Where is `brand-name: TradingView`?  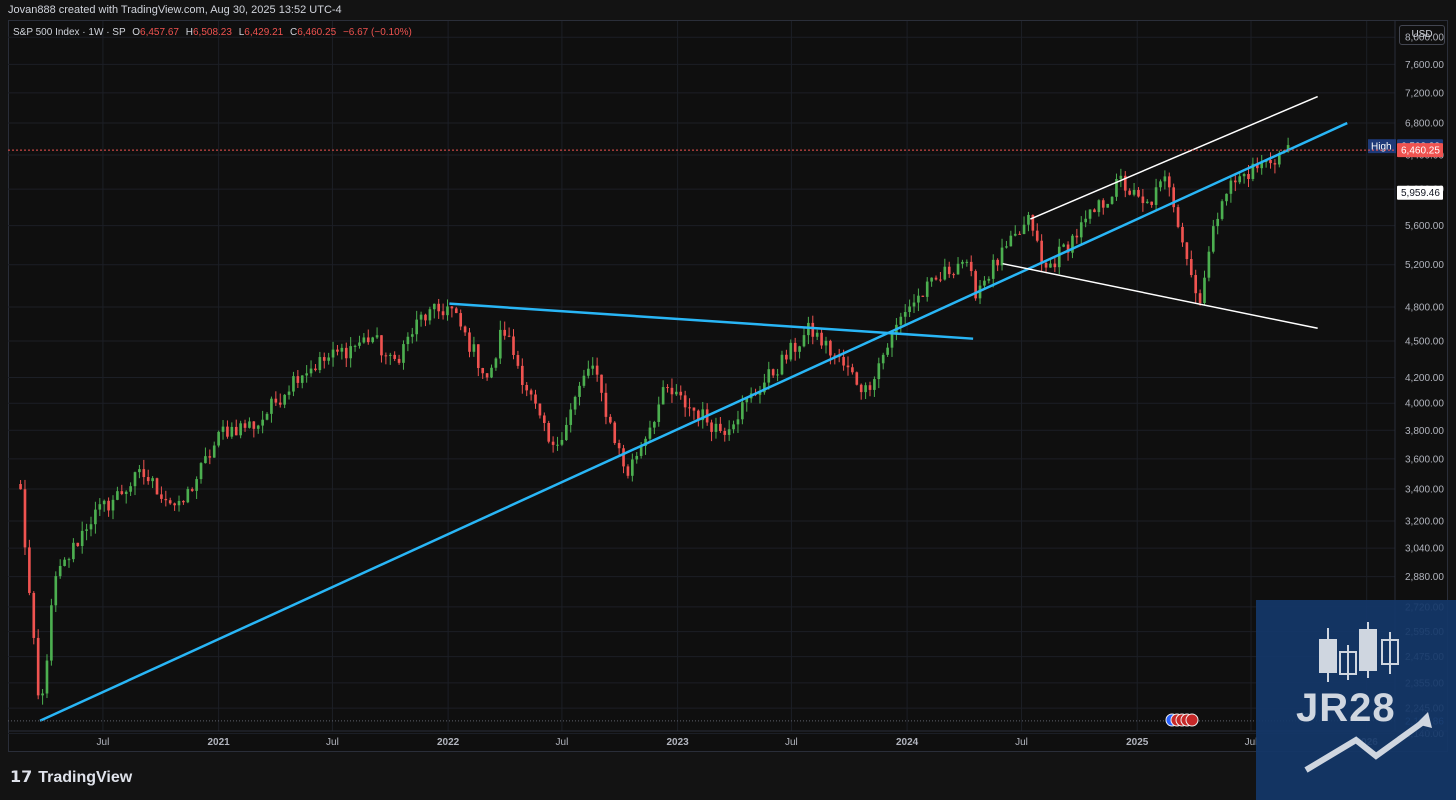 brand-name: TradingView is located at coordinates (85, 777).